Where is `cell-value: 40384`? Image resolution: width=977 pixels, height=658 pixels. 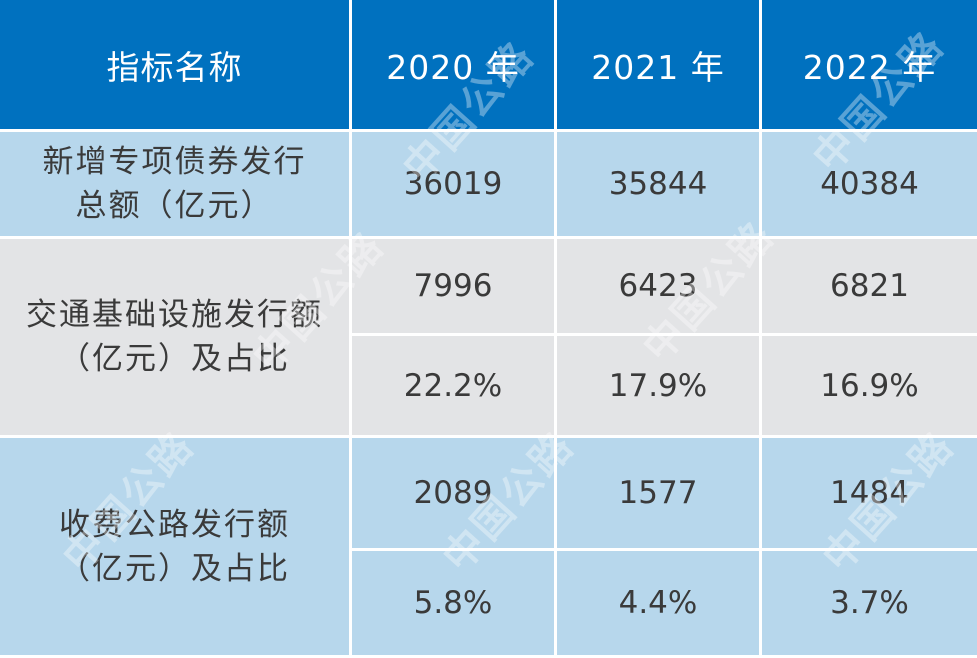 cell-value: 40384 is located at coordinates (869, 185).